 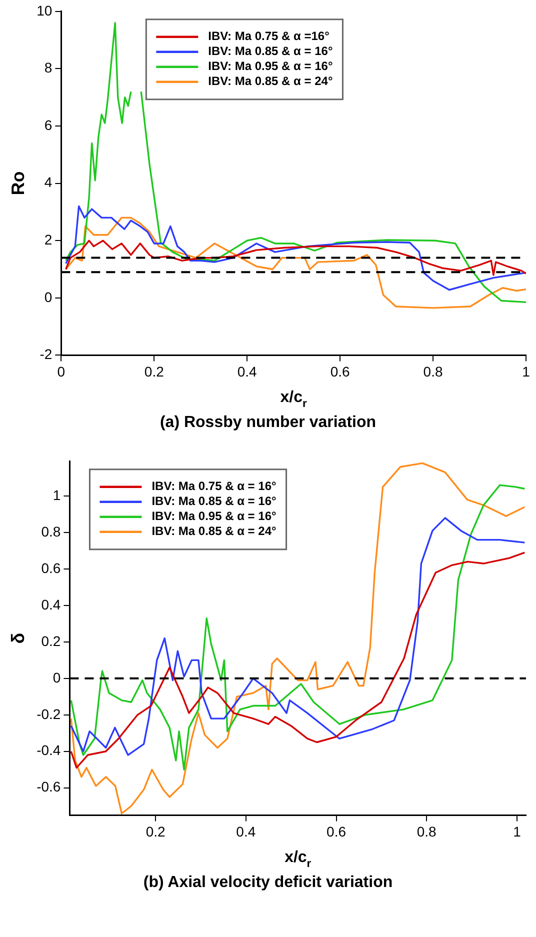 I want to click on text: (a) Rossby number variation, so click(x=268, y=423).